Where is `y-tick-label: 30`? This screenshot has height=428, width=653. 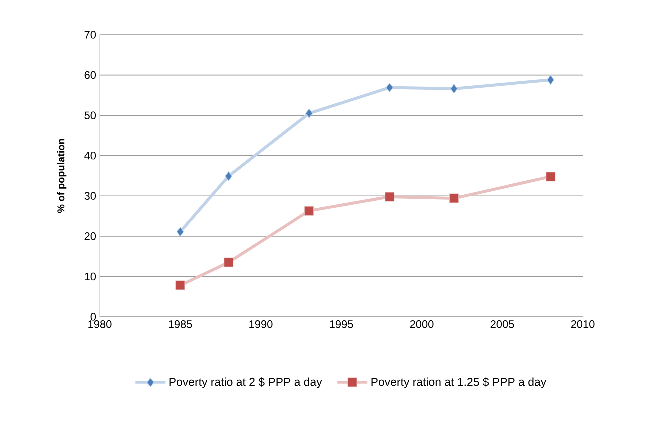
y-tick-label: 30 is located at coordinates (90, 196).